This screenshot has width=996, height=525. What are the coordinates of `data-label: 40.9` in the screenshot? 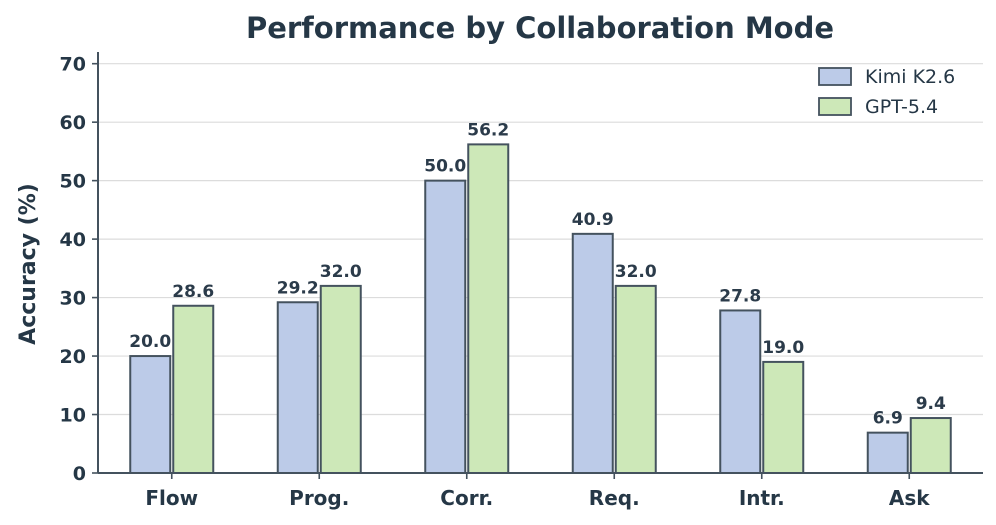 It's located at (593, 220).